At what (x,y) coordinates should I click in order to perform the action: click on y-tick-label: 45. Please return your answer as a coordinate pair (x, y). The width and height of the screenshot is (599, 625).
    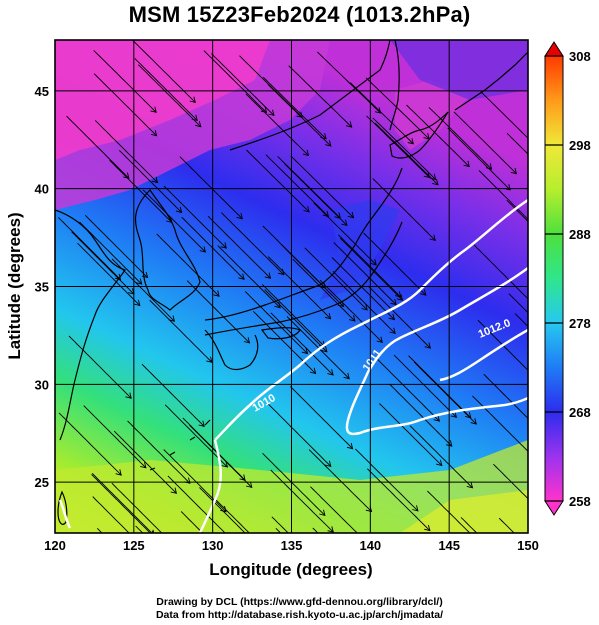
    Looking at the image, I should click on (42, 91).